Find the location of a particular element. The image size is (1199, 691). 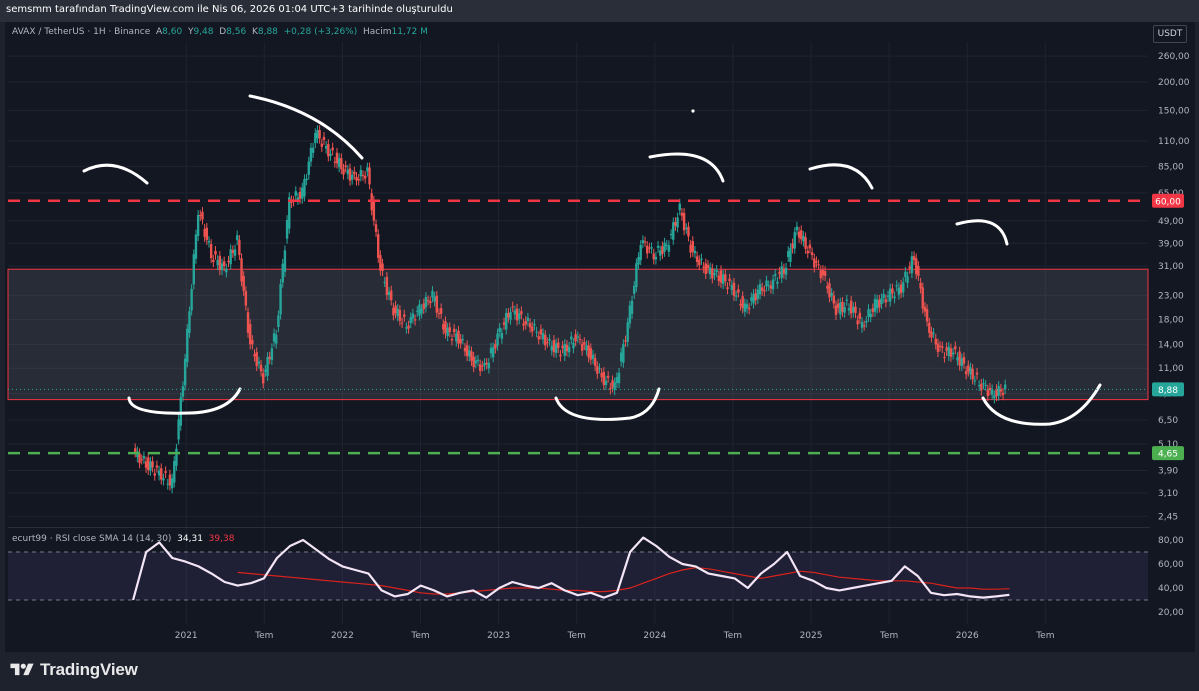

rsi-value: 34,31 is located at coordinates (190, 539).